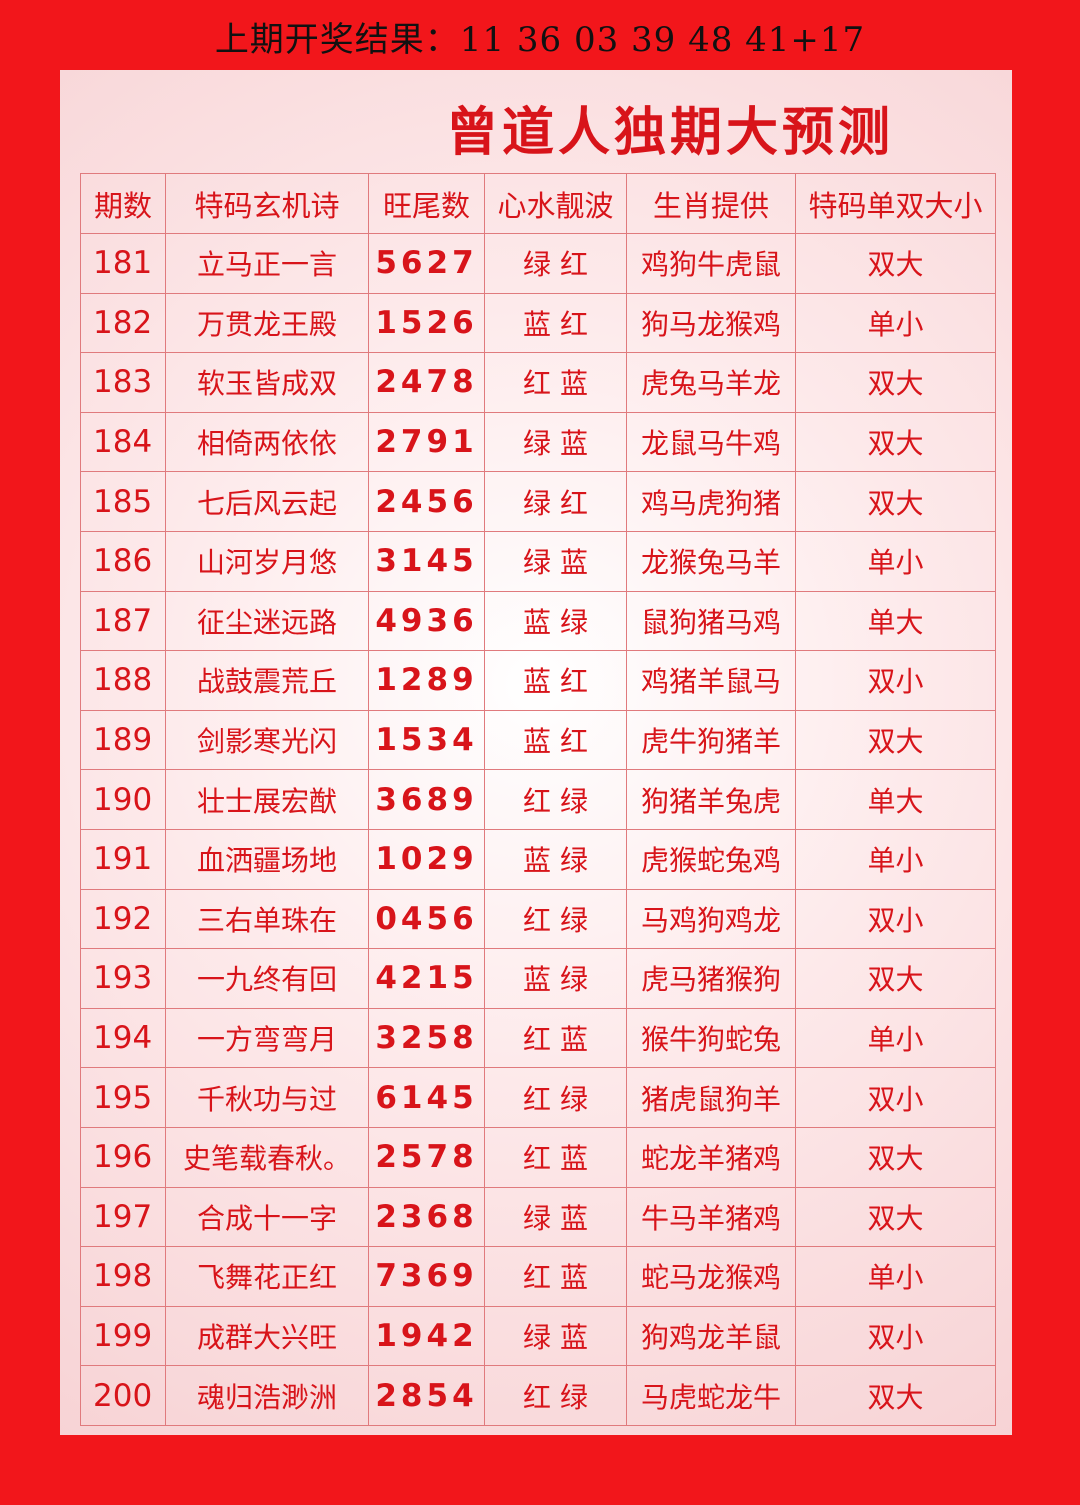 This screenshot has height=1505, width=1080. What do you see at coordinates (426, 203) in the screenshot?
I see `column-header: 旺尾数` at bounding box center [426, 203].